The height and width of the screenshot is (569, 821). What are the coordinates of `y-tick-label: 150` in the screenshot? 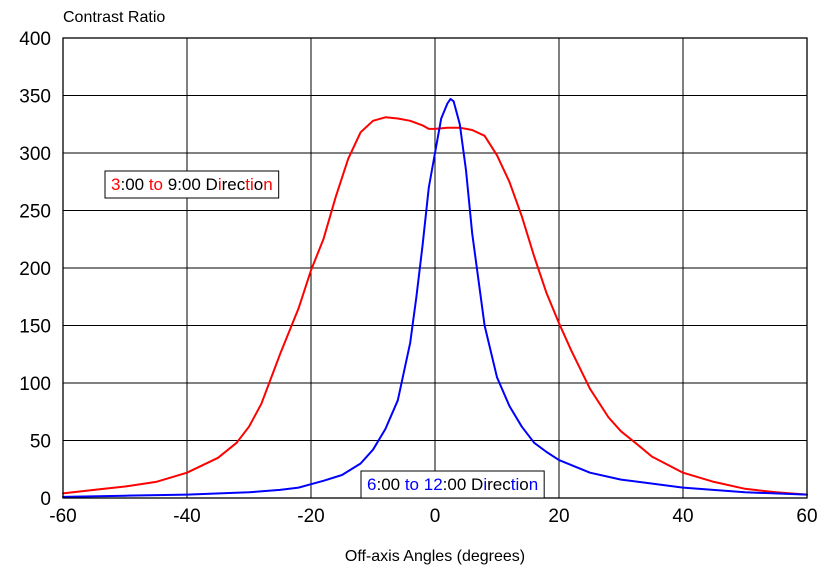 It's located at (35, 327).